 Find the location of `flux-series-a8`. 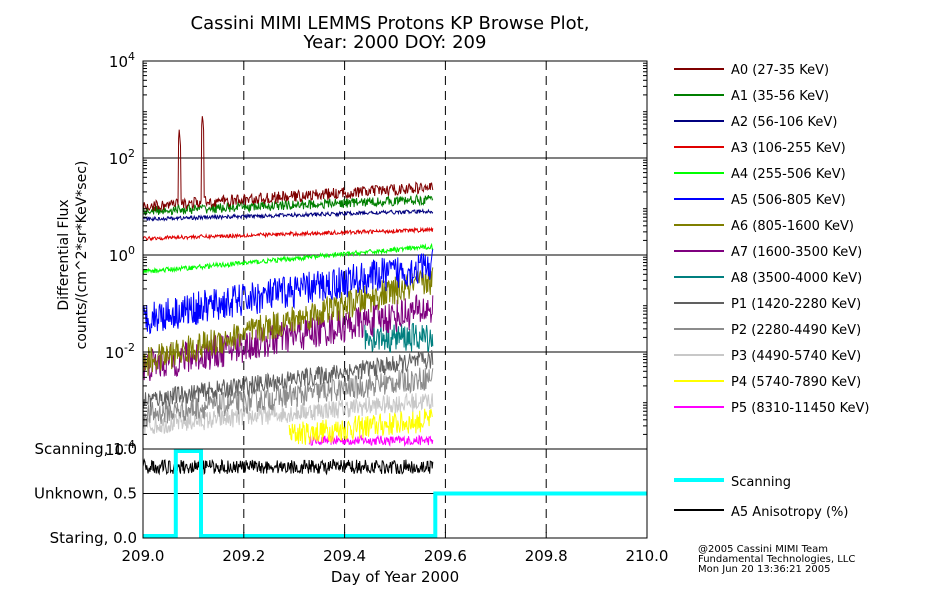

flux-series-a8 is located at coordinates (399, 338).